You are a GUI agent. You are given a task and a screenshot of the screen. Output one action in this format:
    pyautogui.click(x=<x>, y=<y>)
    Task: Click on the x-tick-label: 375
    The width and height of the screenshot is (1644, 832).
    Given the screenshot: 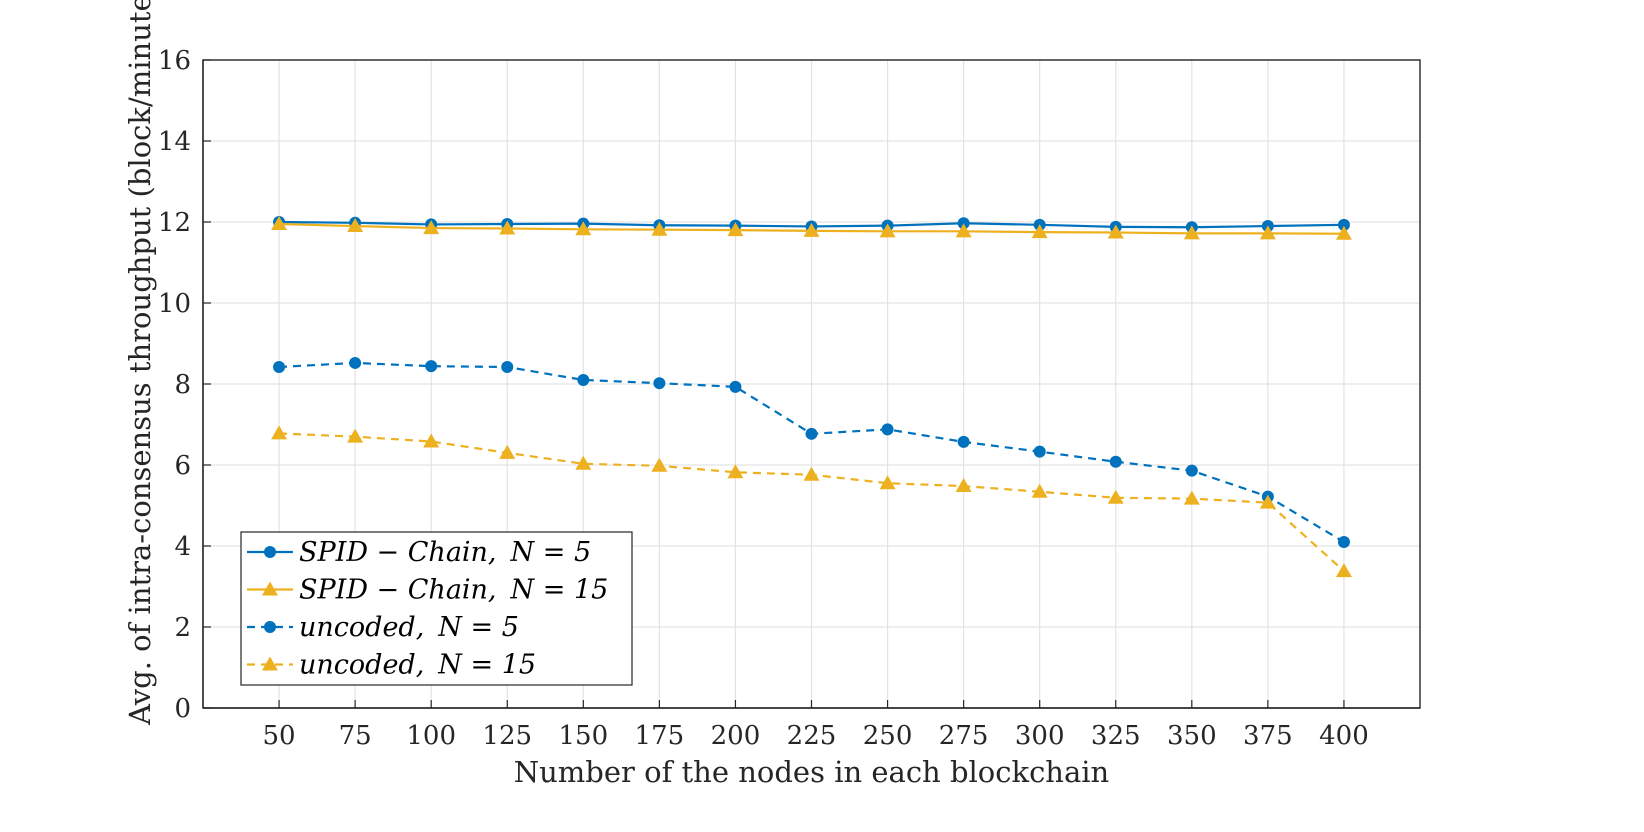 What is the action you would take?
    pyautogui.click(x=1268, y=736)
    